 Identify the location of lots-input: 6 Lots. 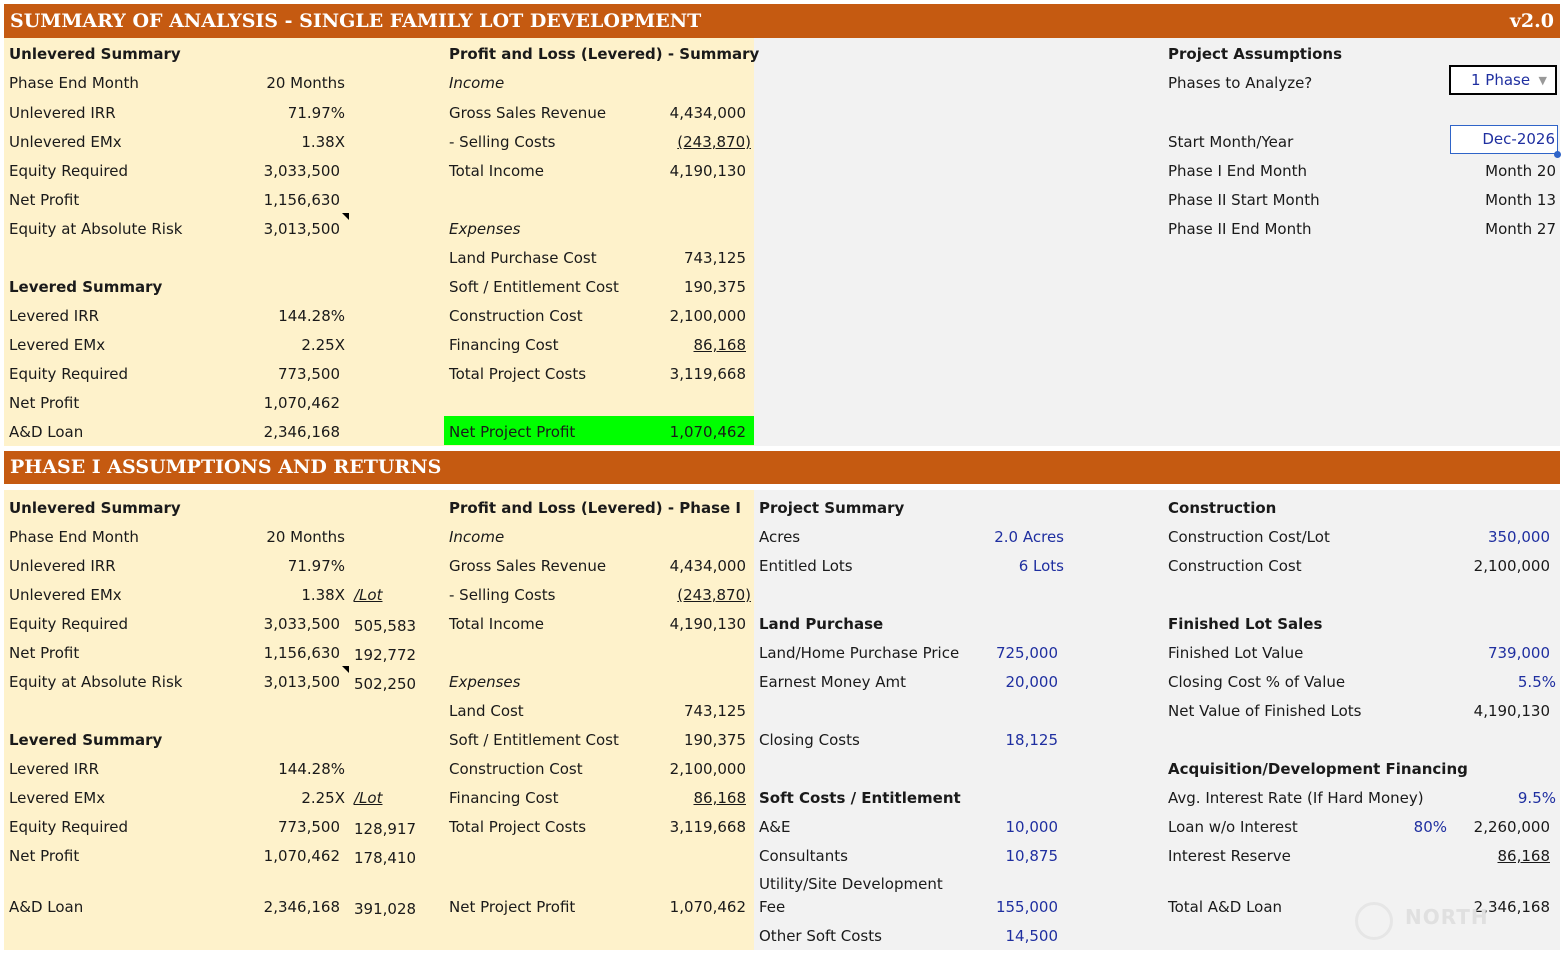
(1041, 566).